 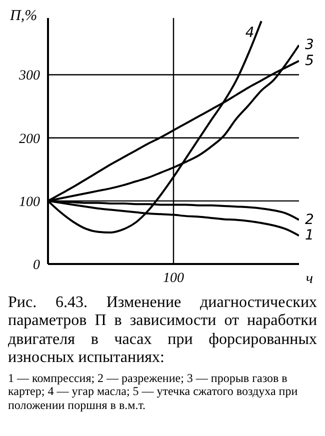 I want to click on x-axis-title: ч, so click(x=309, y=279).